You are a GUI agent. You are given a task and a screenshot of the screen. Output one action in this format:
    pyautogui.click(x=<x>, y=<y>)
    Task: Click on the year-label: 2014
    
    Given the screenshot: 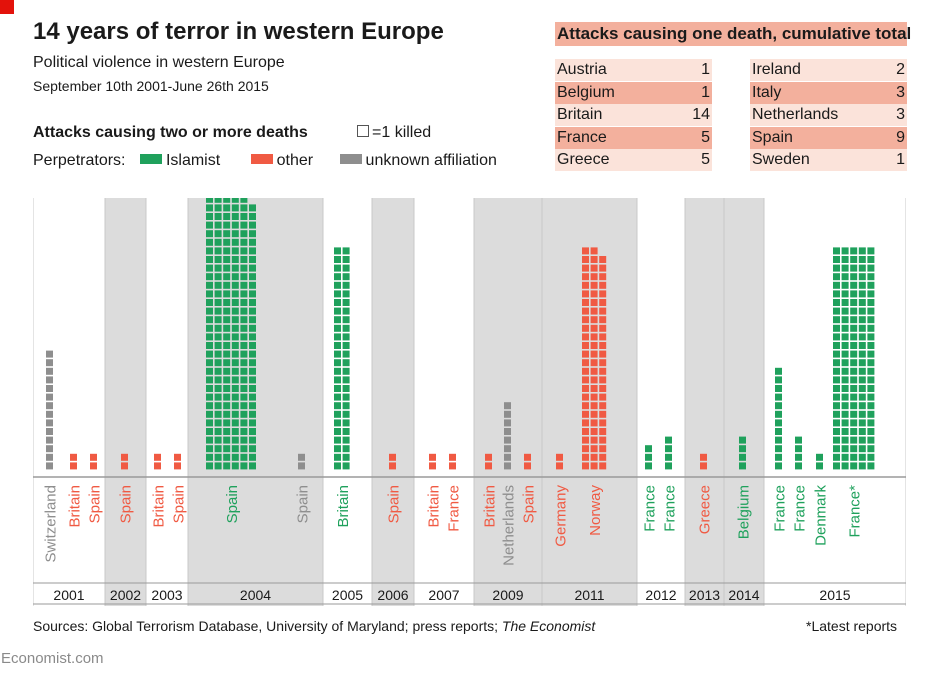 What is the action you would take?
    pyautogui.click(x=743, y=595)
    